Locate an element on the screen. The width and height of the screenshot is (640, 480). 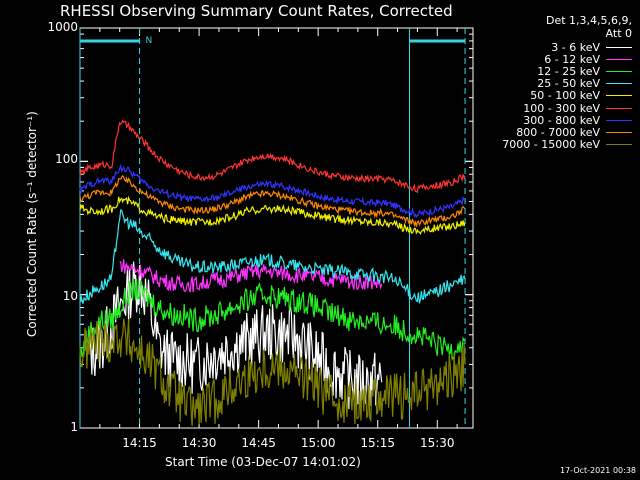
x-tick-label: 14:30 is located at coordinates (199, 443).